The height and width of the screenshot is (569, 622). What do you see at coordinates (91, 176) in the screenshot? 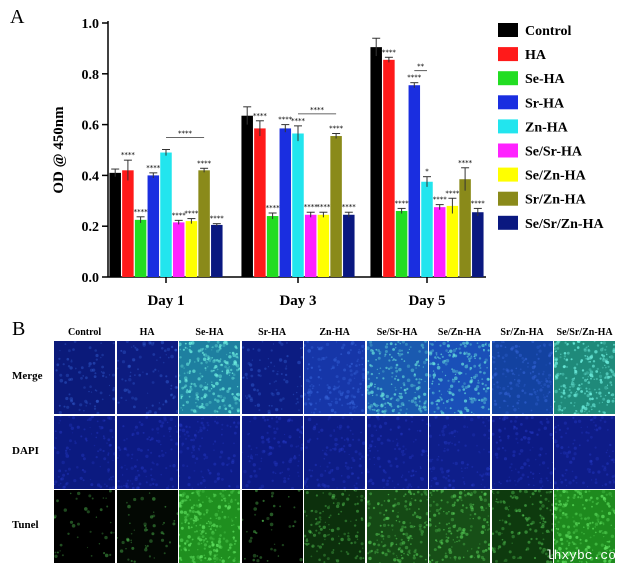
I see `y-tick-label: 0.4` at bounding box center [91, 176].